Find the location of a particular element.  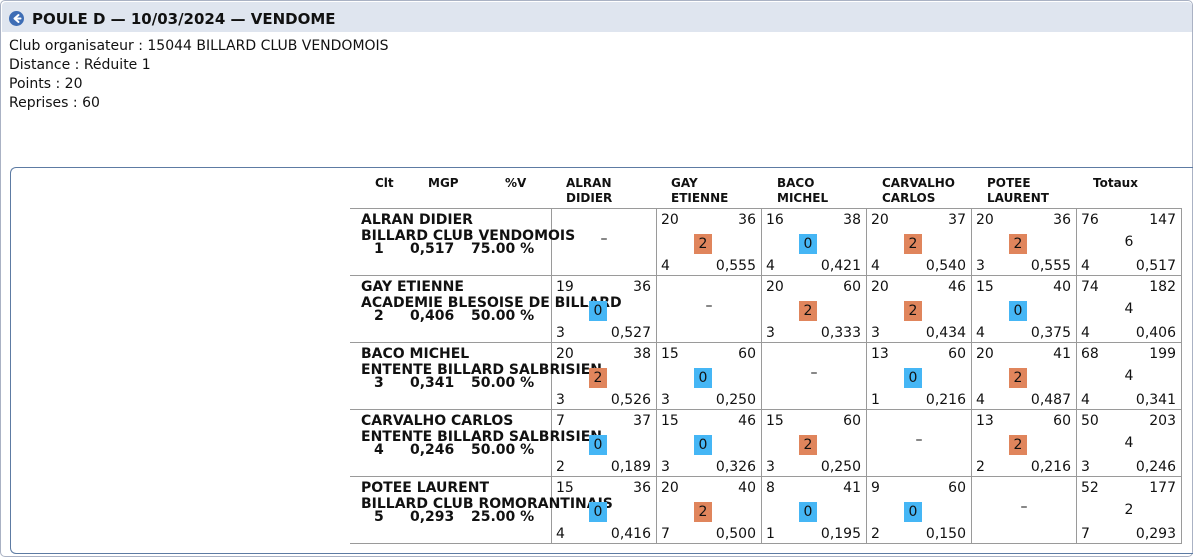

match-average: 0,421 is located at coordinates (840, 266).